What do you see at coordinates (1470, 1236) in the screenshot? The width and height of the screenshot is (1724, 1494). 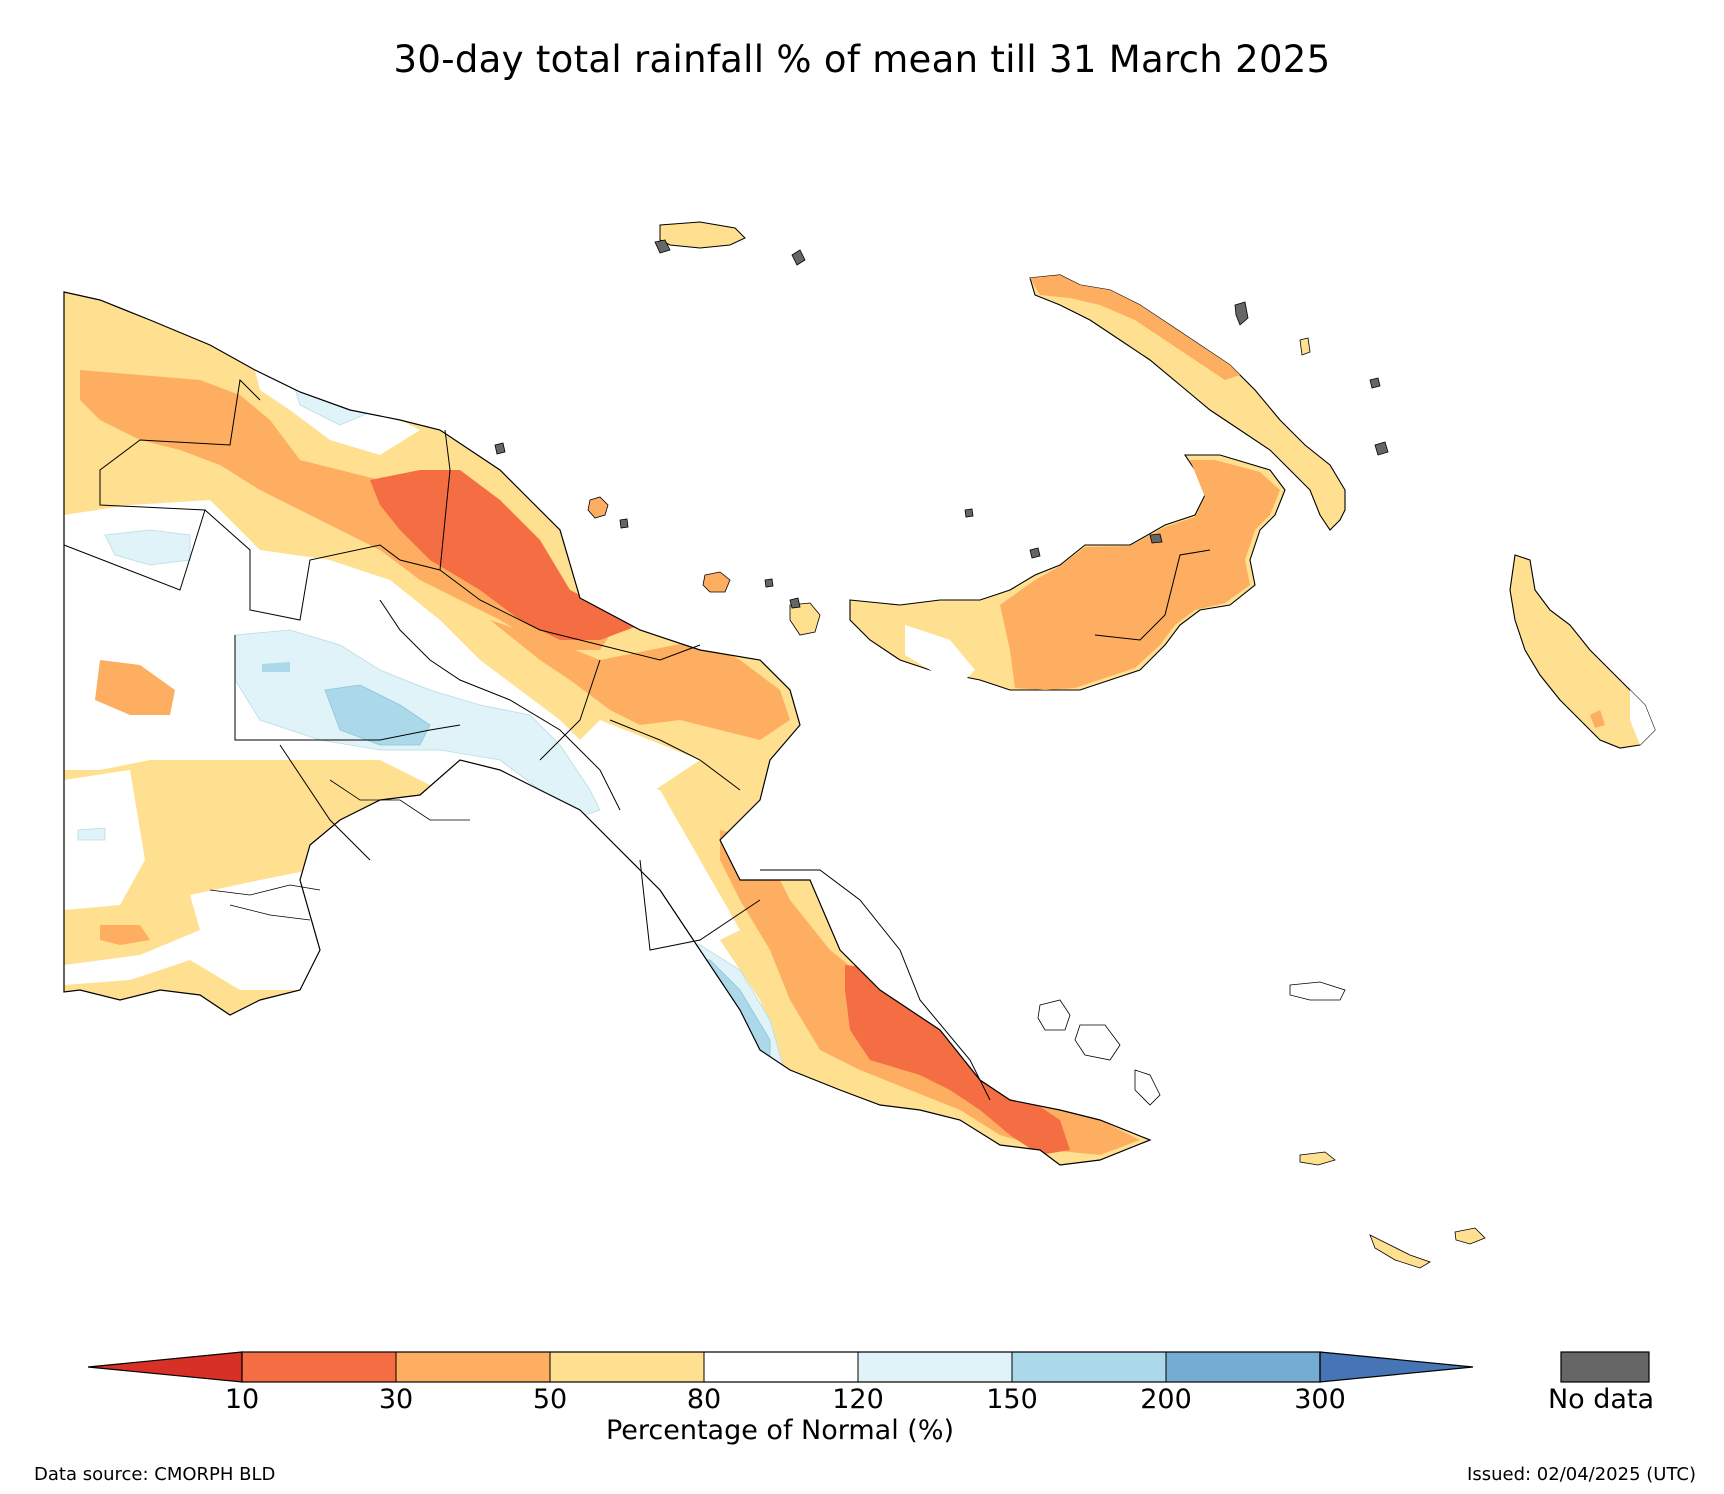 I see `rossel-island` at bounding box center [1470, 1236].